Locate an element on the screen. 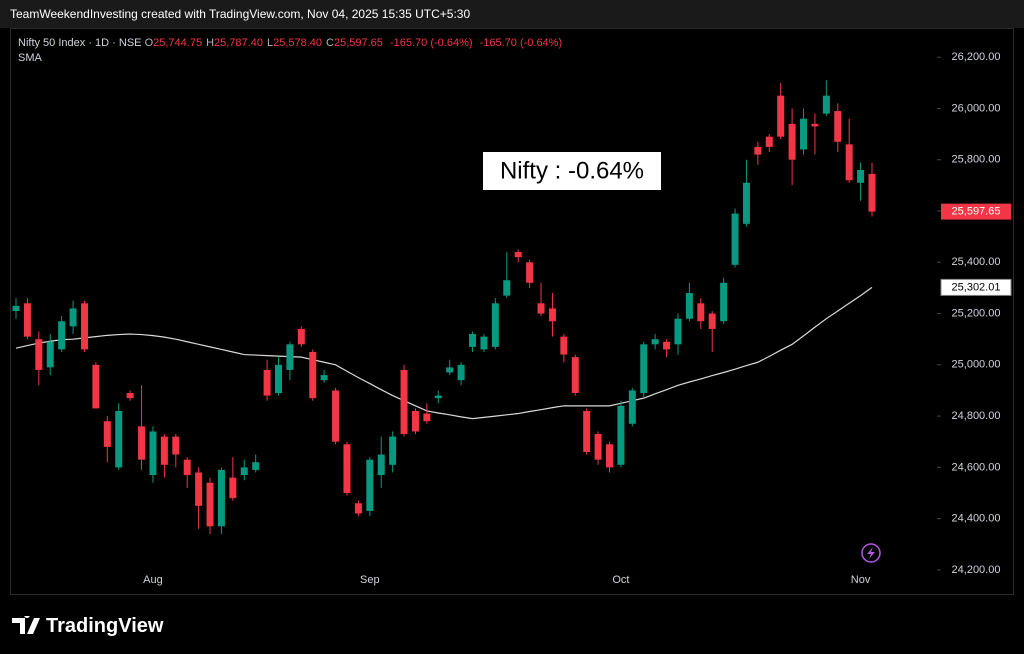 Image resolution: width=1024 pixels, height=654 pixels. ohlc-key: L is located at coordinates (270, 43).